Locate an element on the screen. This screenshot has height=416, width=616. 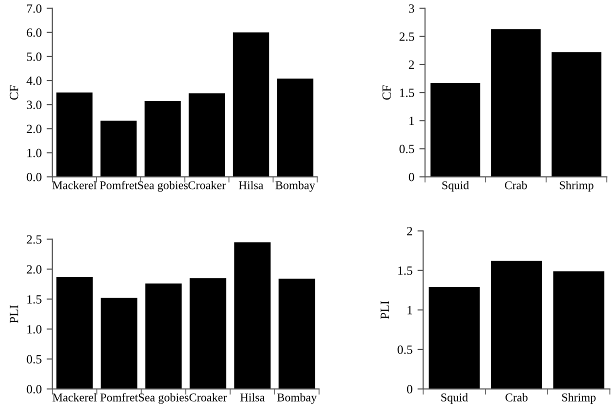
y-tick-label: 6.0 is located at coordinates (34, 32).